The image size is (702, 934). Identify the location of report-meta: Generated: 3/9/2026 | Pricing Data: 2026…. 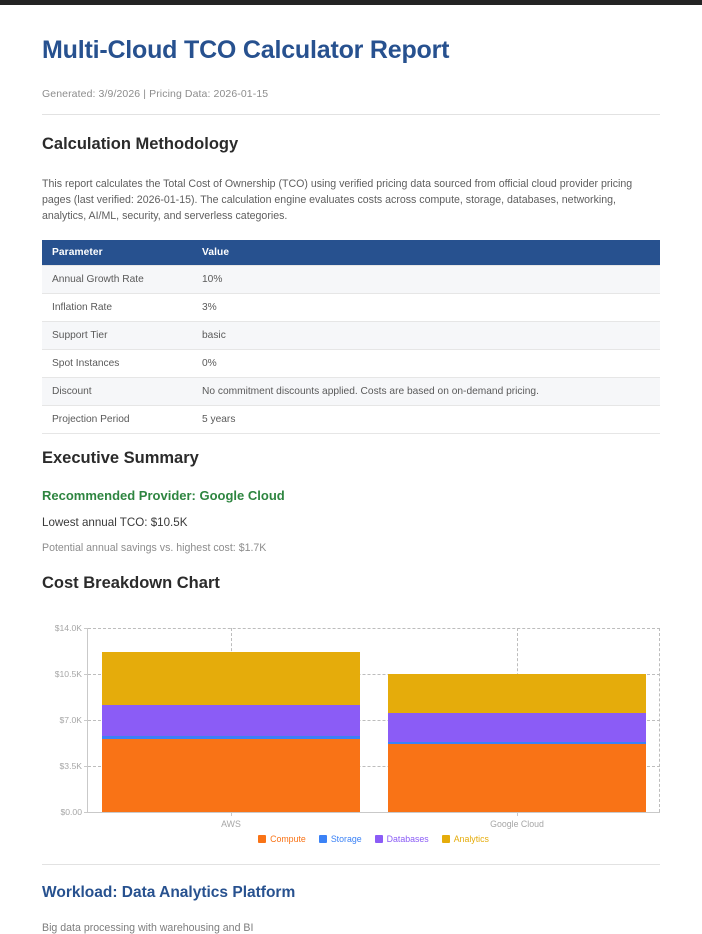
(155, 94).